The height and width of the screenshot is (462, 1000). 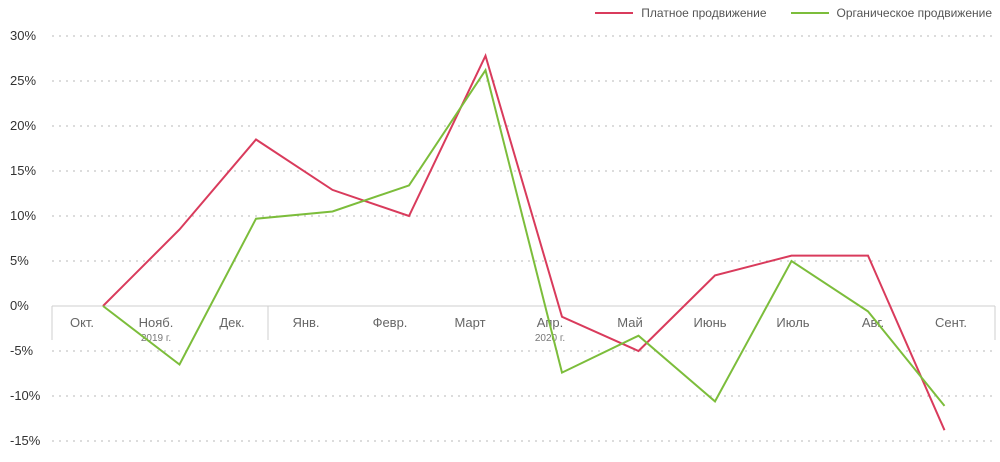 I want to click on x-tick-label: Июль, so click(x=792, y=322).